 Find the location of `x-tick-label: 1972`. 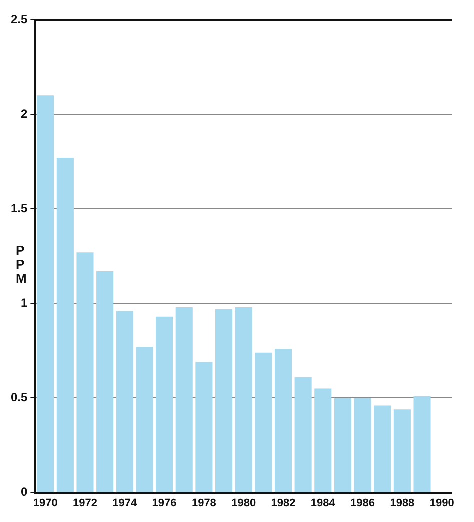

x-tick-label: 1972 is located at coordinates (85, 503).